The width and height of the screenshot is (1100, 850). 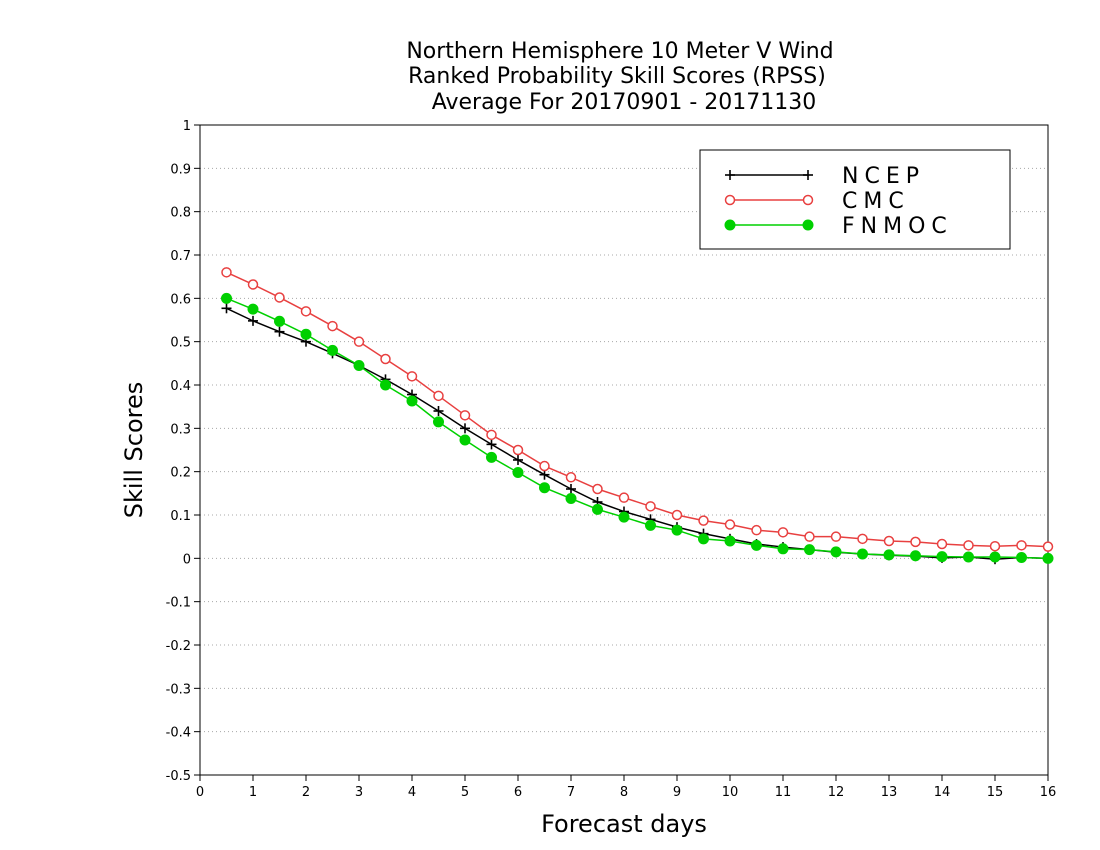 What do you see at coordinates (836, 792) in the screenshot?
I see `x-tick-label: 12` at bounding box center [836, 792].